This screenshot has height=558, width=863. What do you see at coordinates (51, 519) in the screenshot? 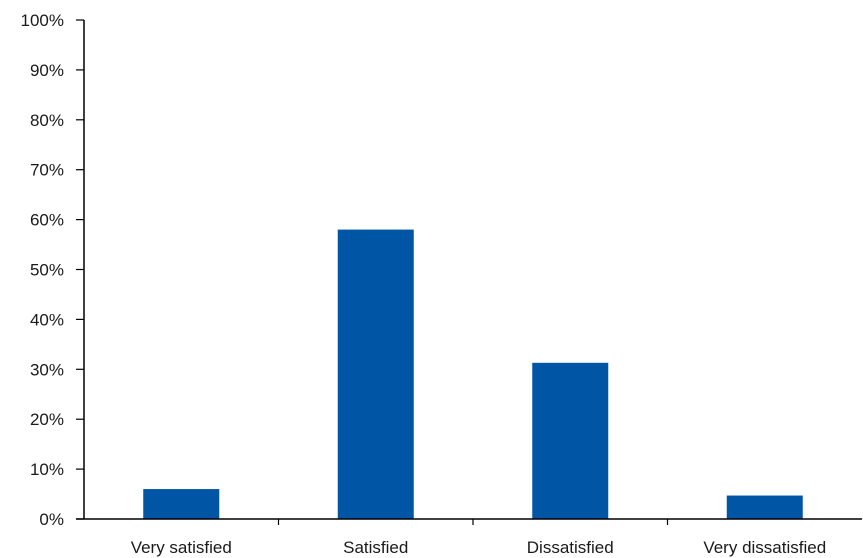
I see `y-tick-label: 0%` at bounding box center [51, 519].